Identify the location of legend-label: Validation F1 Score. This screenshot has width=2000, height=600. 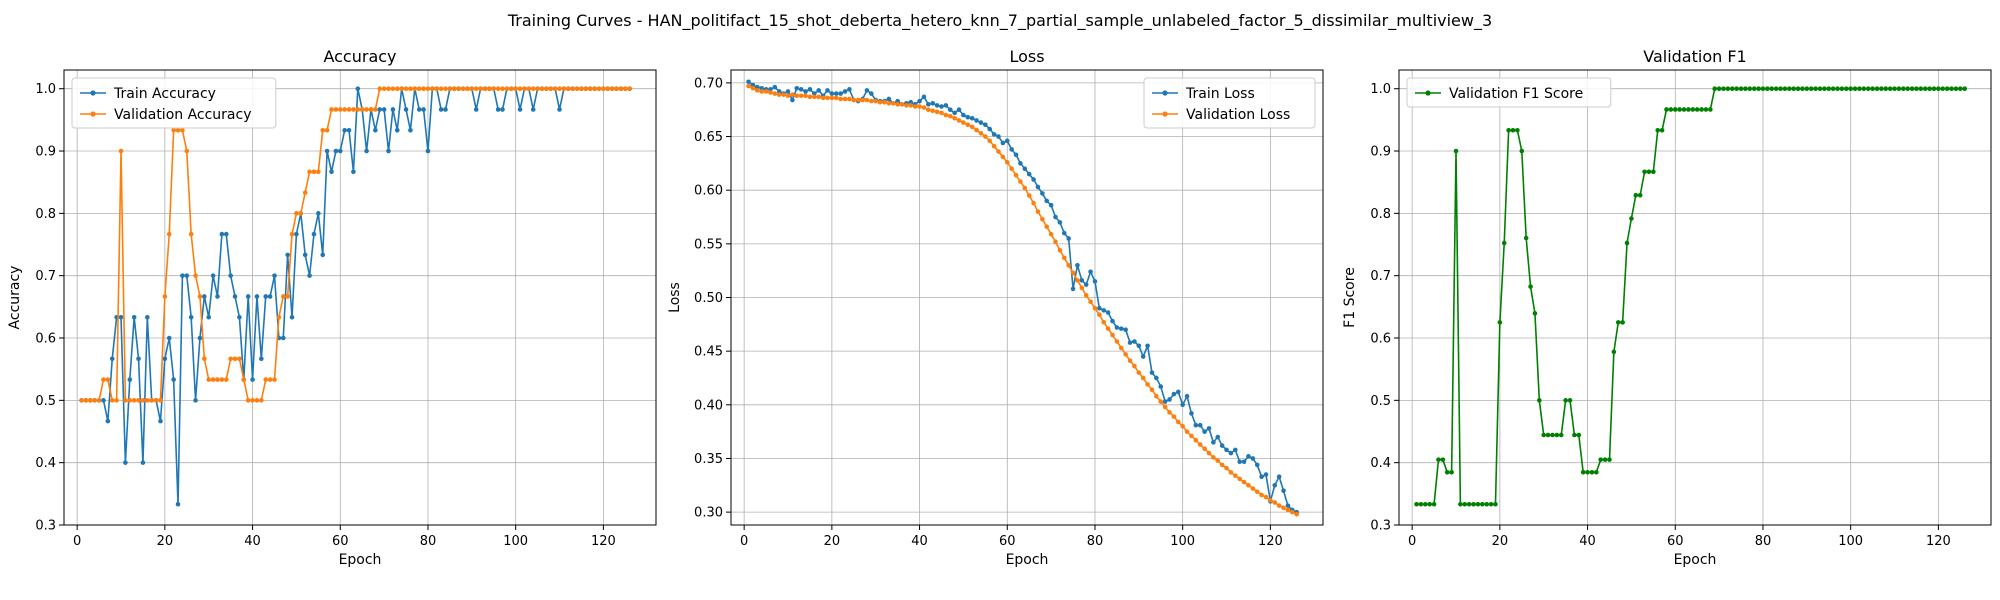
(1516, 94).